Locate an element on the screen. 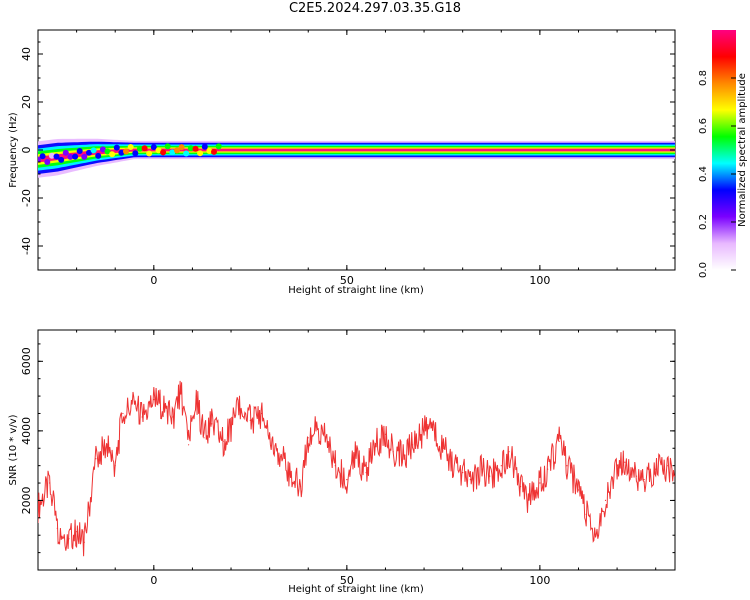 The width and height of the screenshot is (750, 600). snr-ytick-label: 4000 is located at coordinates (26, 431).